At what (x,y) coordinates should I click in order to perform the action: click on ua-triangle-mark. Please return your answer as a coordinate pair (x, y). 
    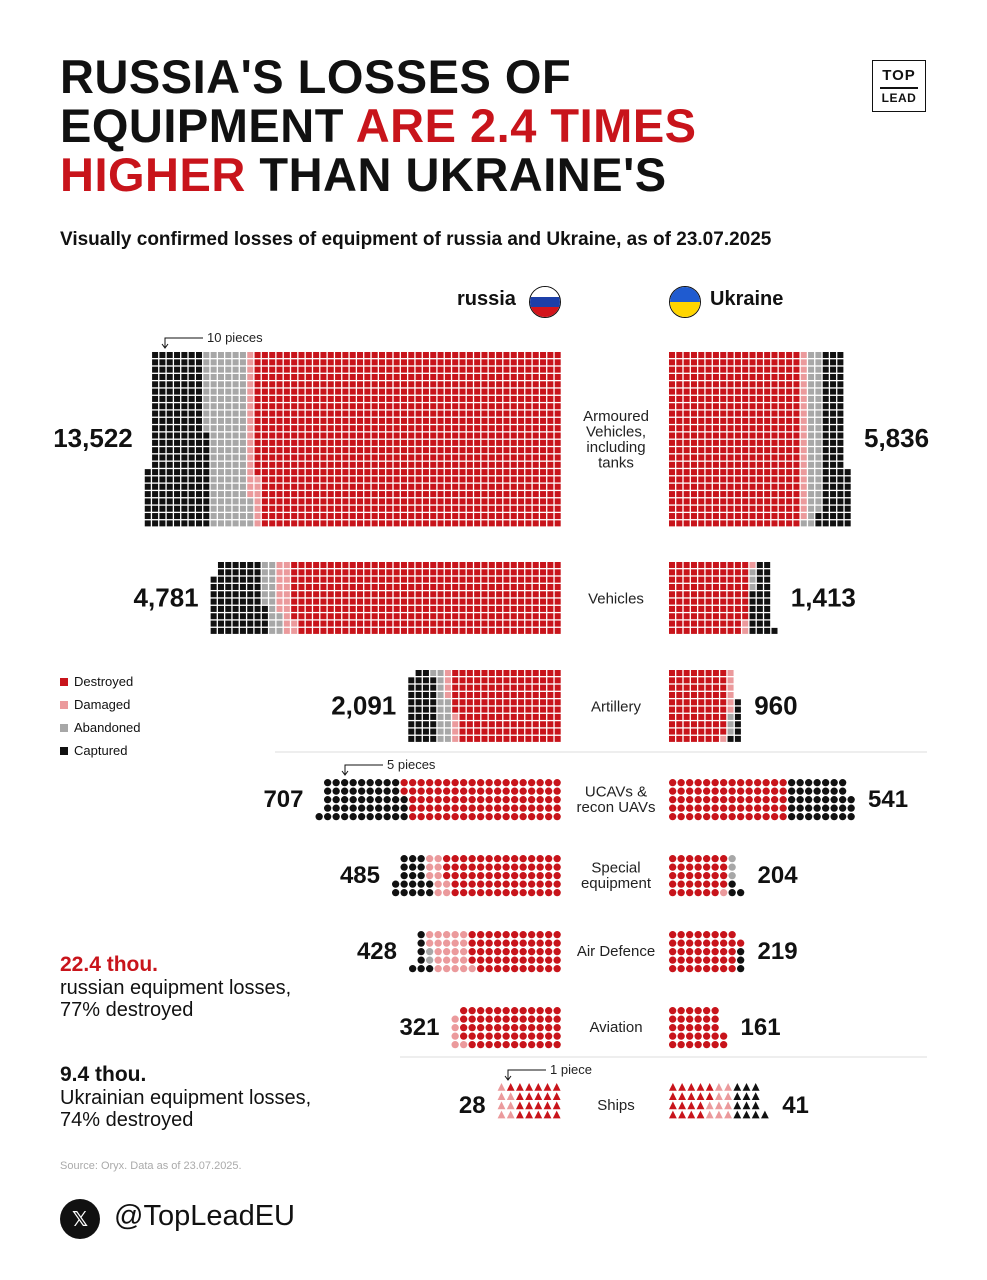
    Looking at the image, I should click on (673, 1114).